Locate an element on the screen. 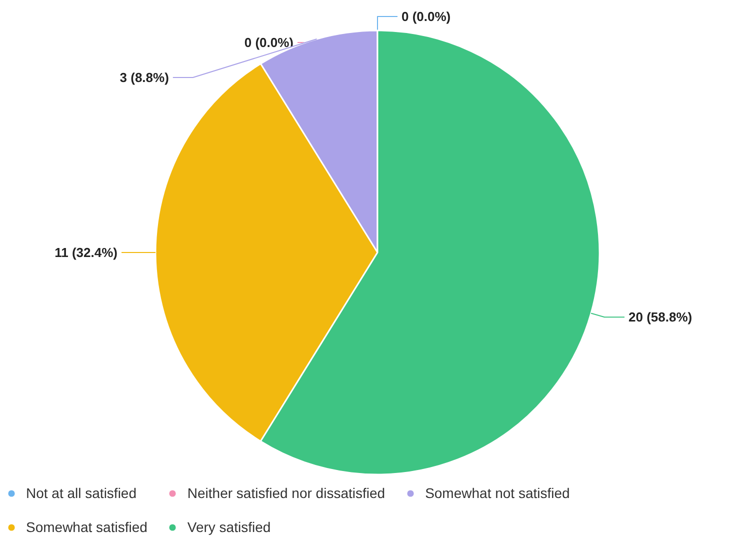 This screenshot has height=539, width=737. legend-label: Somewhat not satisfied is located at coordinates (497, 493).